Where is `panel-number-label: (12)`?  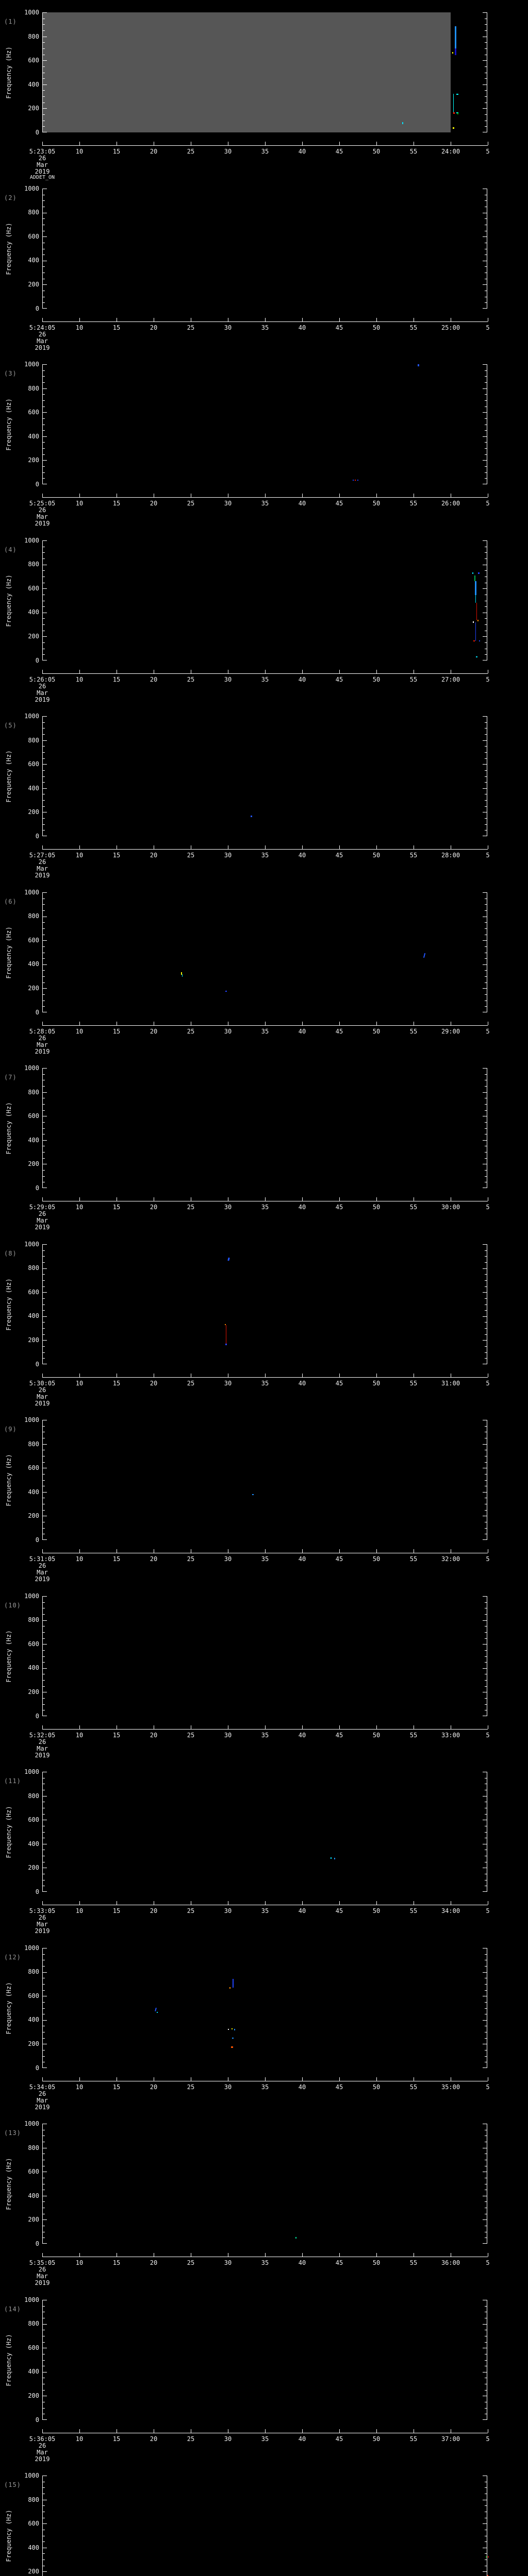 panel-number-label: (12) is located at coordinates (12, 1957).